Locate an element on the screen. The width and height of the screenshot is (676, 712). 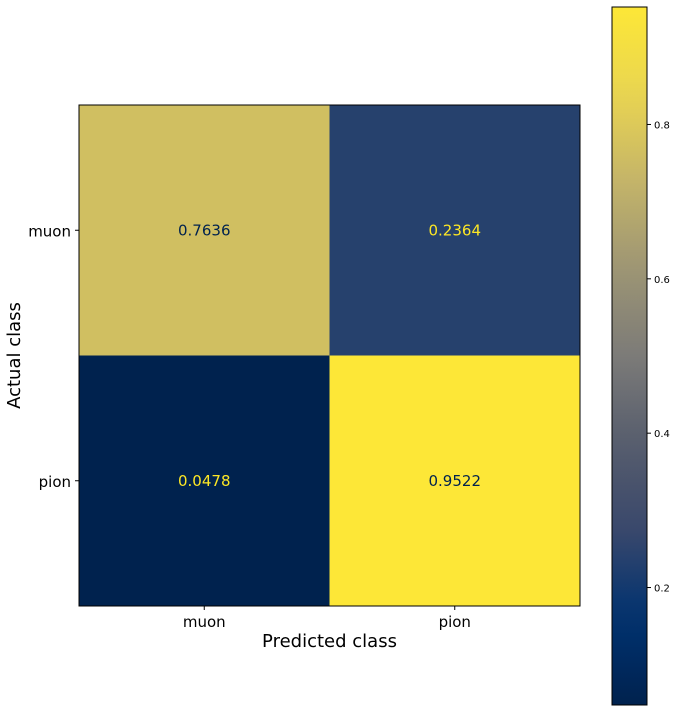
colorbar-tick-label: 0.8 is located at coordinates (662, 125).